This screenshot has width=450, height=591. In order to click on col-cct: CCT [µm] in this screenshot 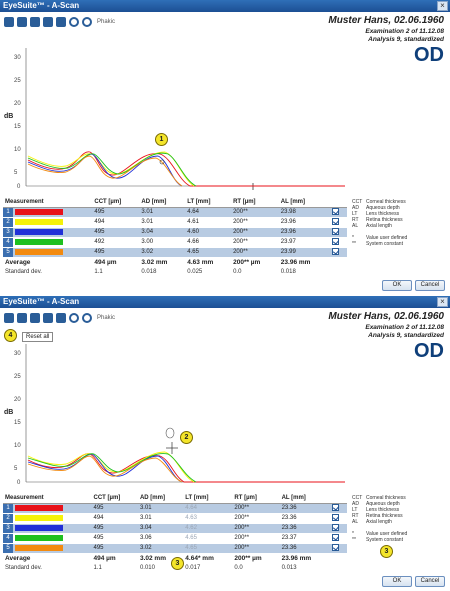, I will do `click(114, 498)`.